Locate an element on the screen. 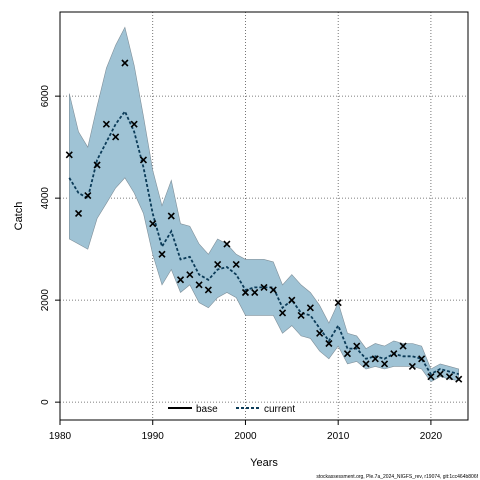 The image size is (480, 480). x-axis: 1980 1990 2000 2010 2020 is located at coordinates (246, 431).